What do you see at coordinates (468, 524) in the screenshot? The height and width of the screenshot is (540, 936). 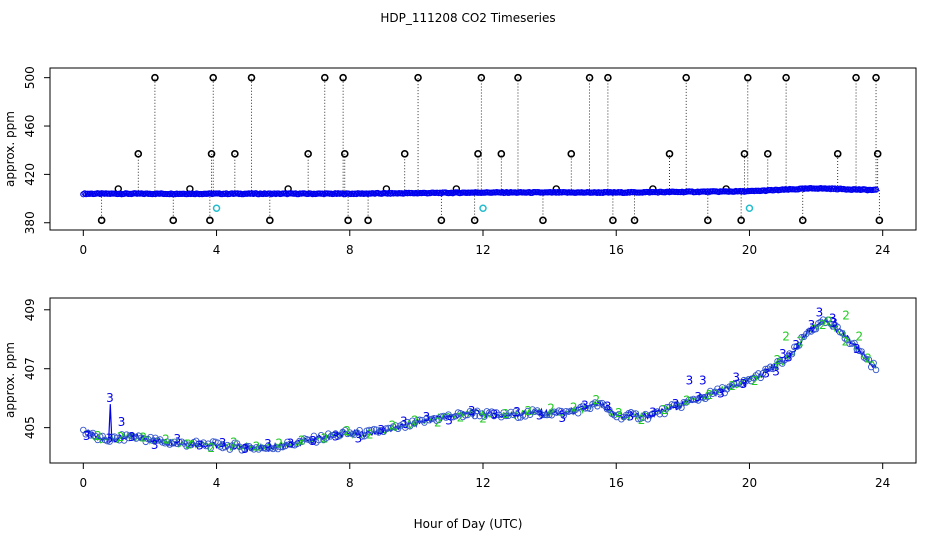 I see `x-axis-label: Hour of Day (UTC)` at bounding box center [468, 524].